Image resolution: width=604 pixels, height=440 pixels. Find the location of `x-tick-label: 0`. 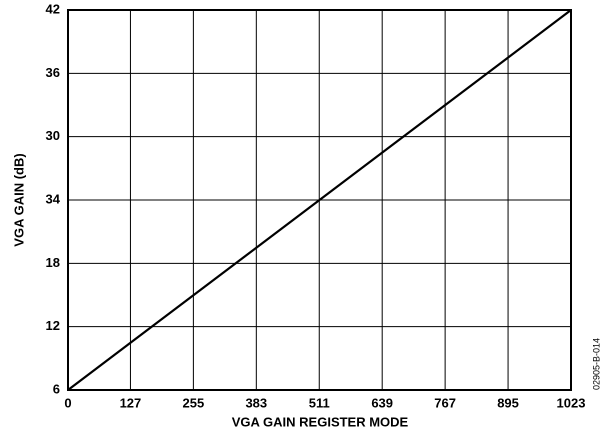

x-tick-label: 0 is located at coordinates (67, 402).